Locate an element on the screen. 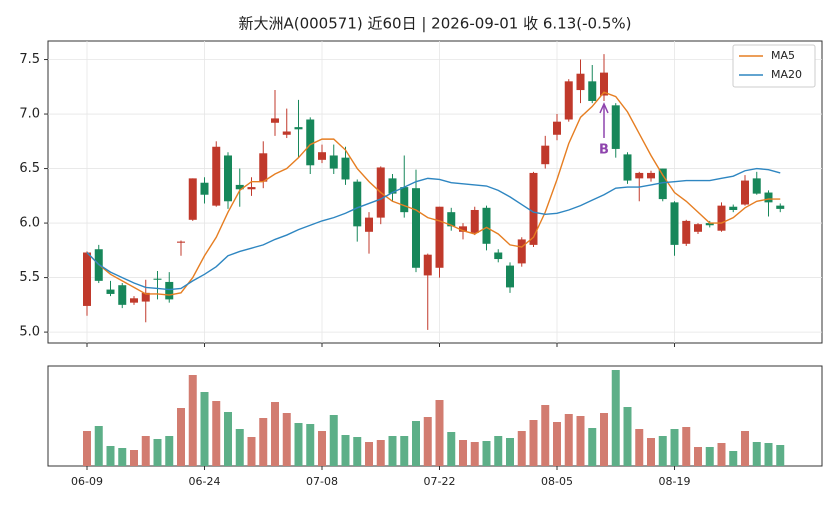  legend-label: MA20 is located at coordinates (786, 74).